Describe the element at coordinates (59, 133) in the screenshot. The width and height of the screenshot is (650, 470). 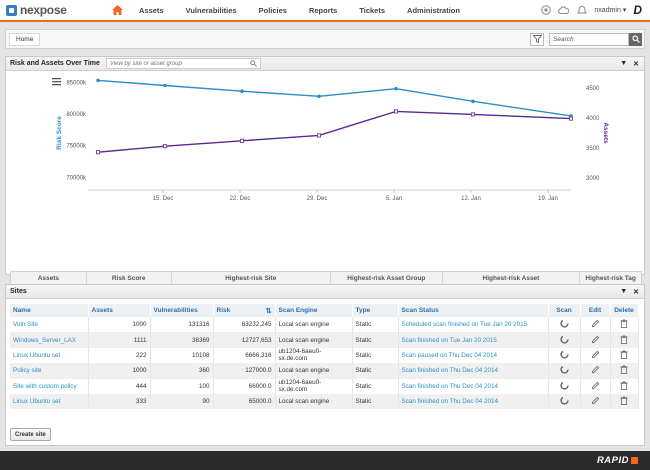
I see `y-axis-label: Risk Score` at that location.